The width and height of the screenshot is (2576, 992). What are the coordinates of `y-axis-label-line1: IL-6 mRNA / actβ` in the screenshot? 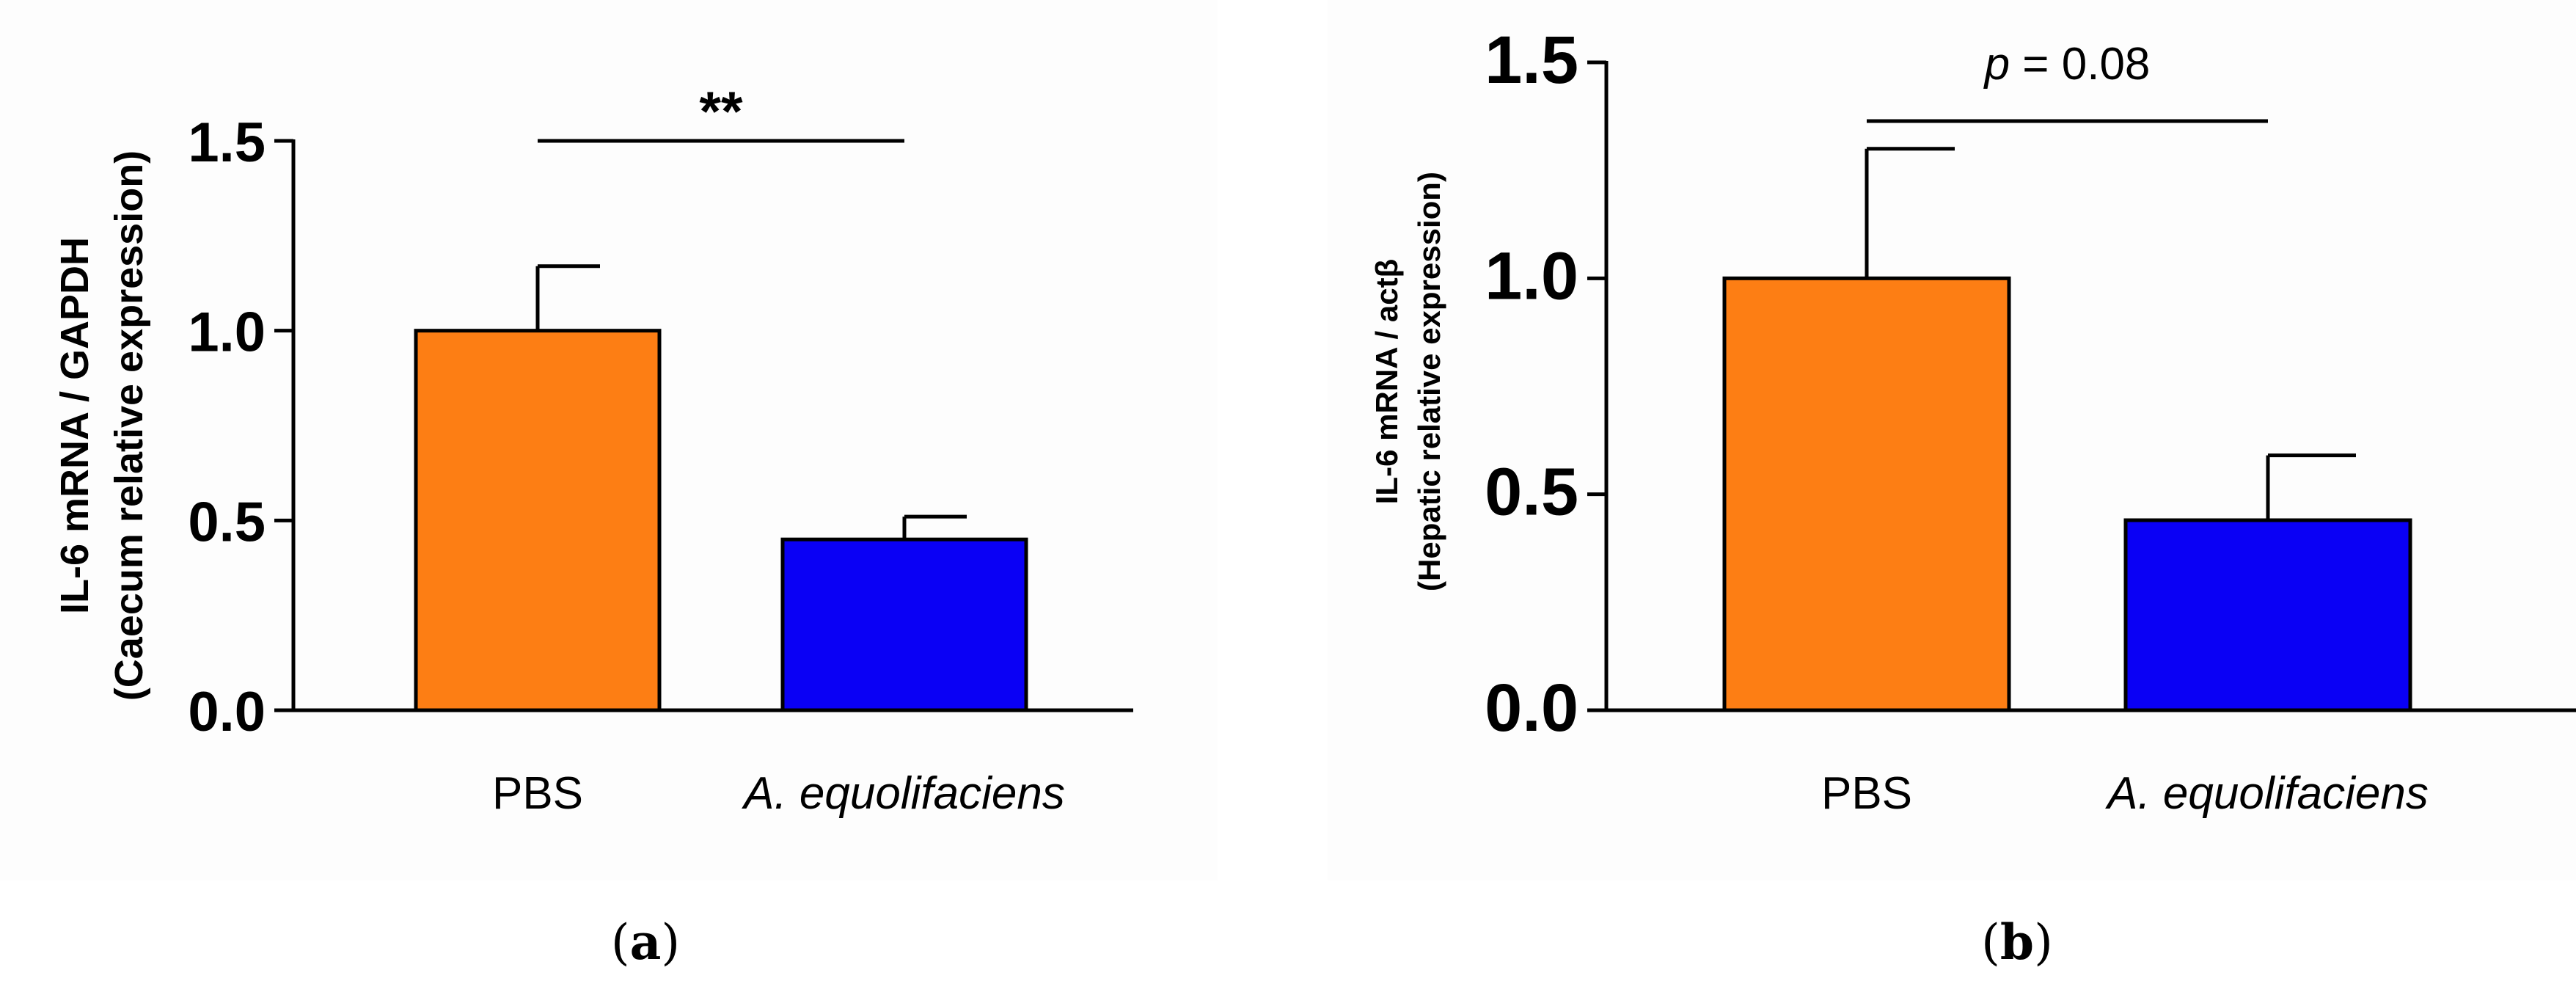 It's located at (1386, 381).